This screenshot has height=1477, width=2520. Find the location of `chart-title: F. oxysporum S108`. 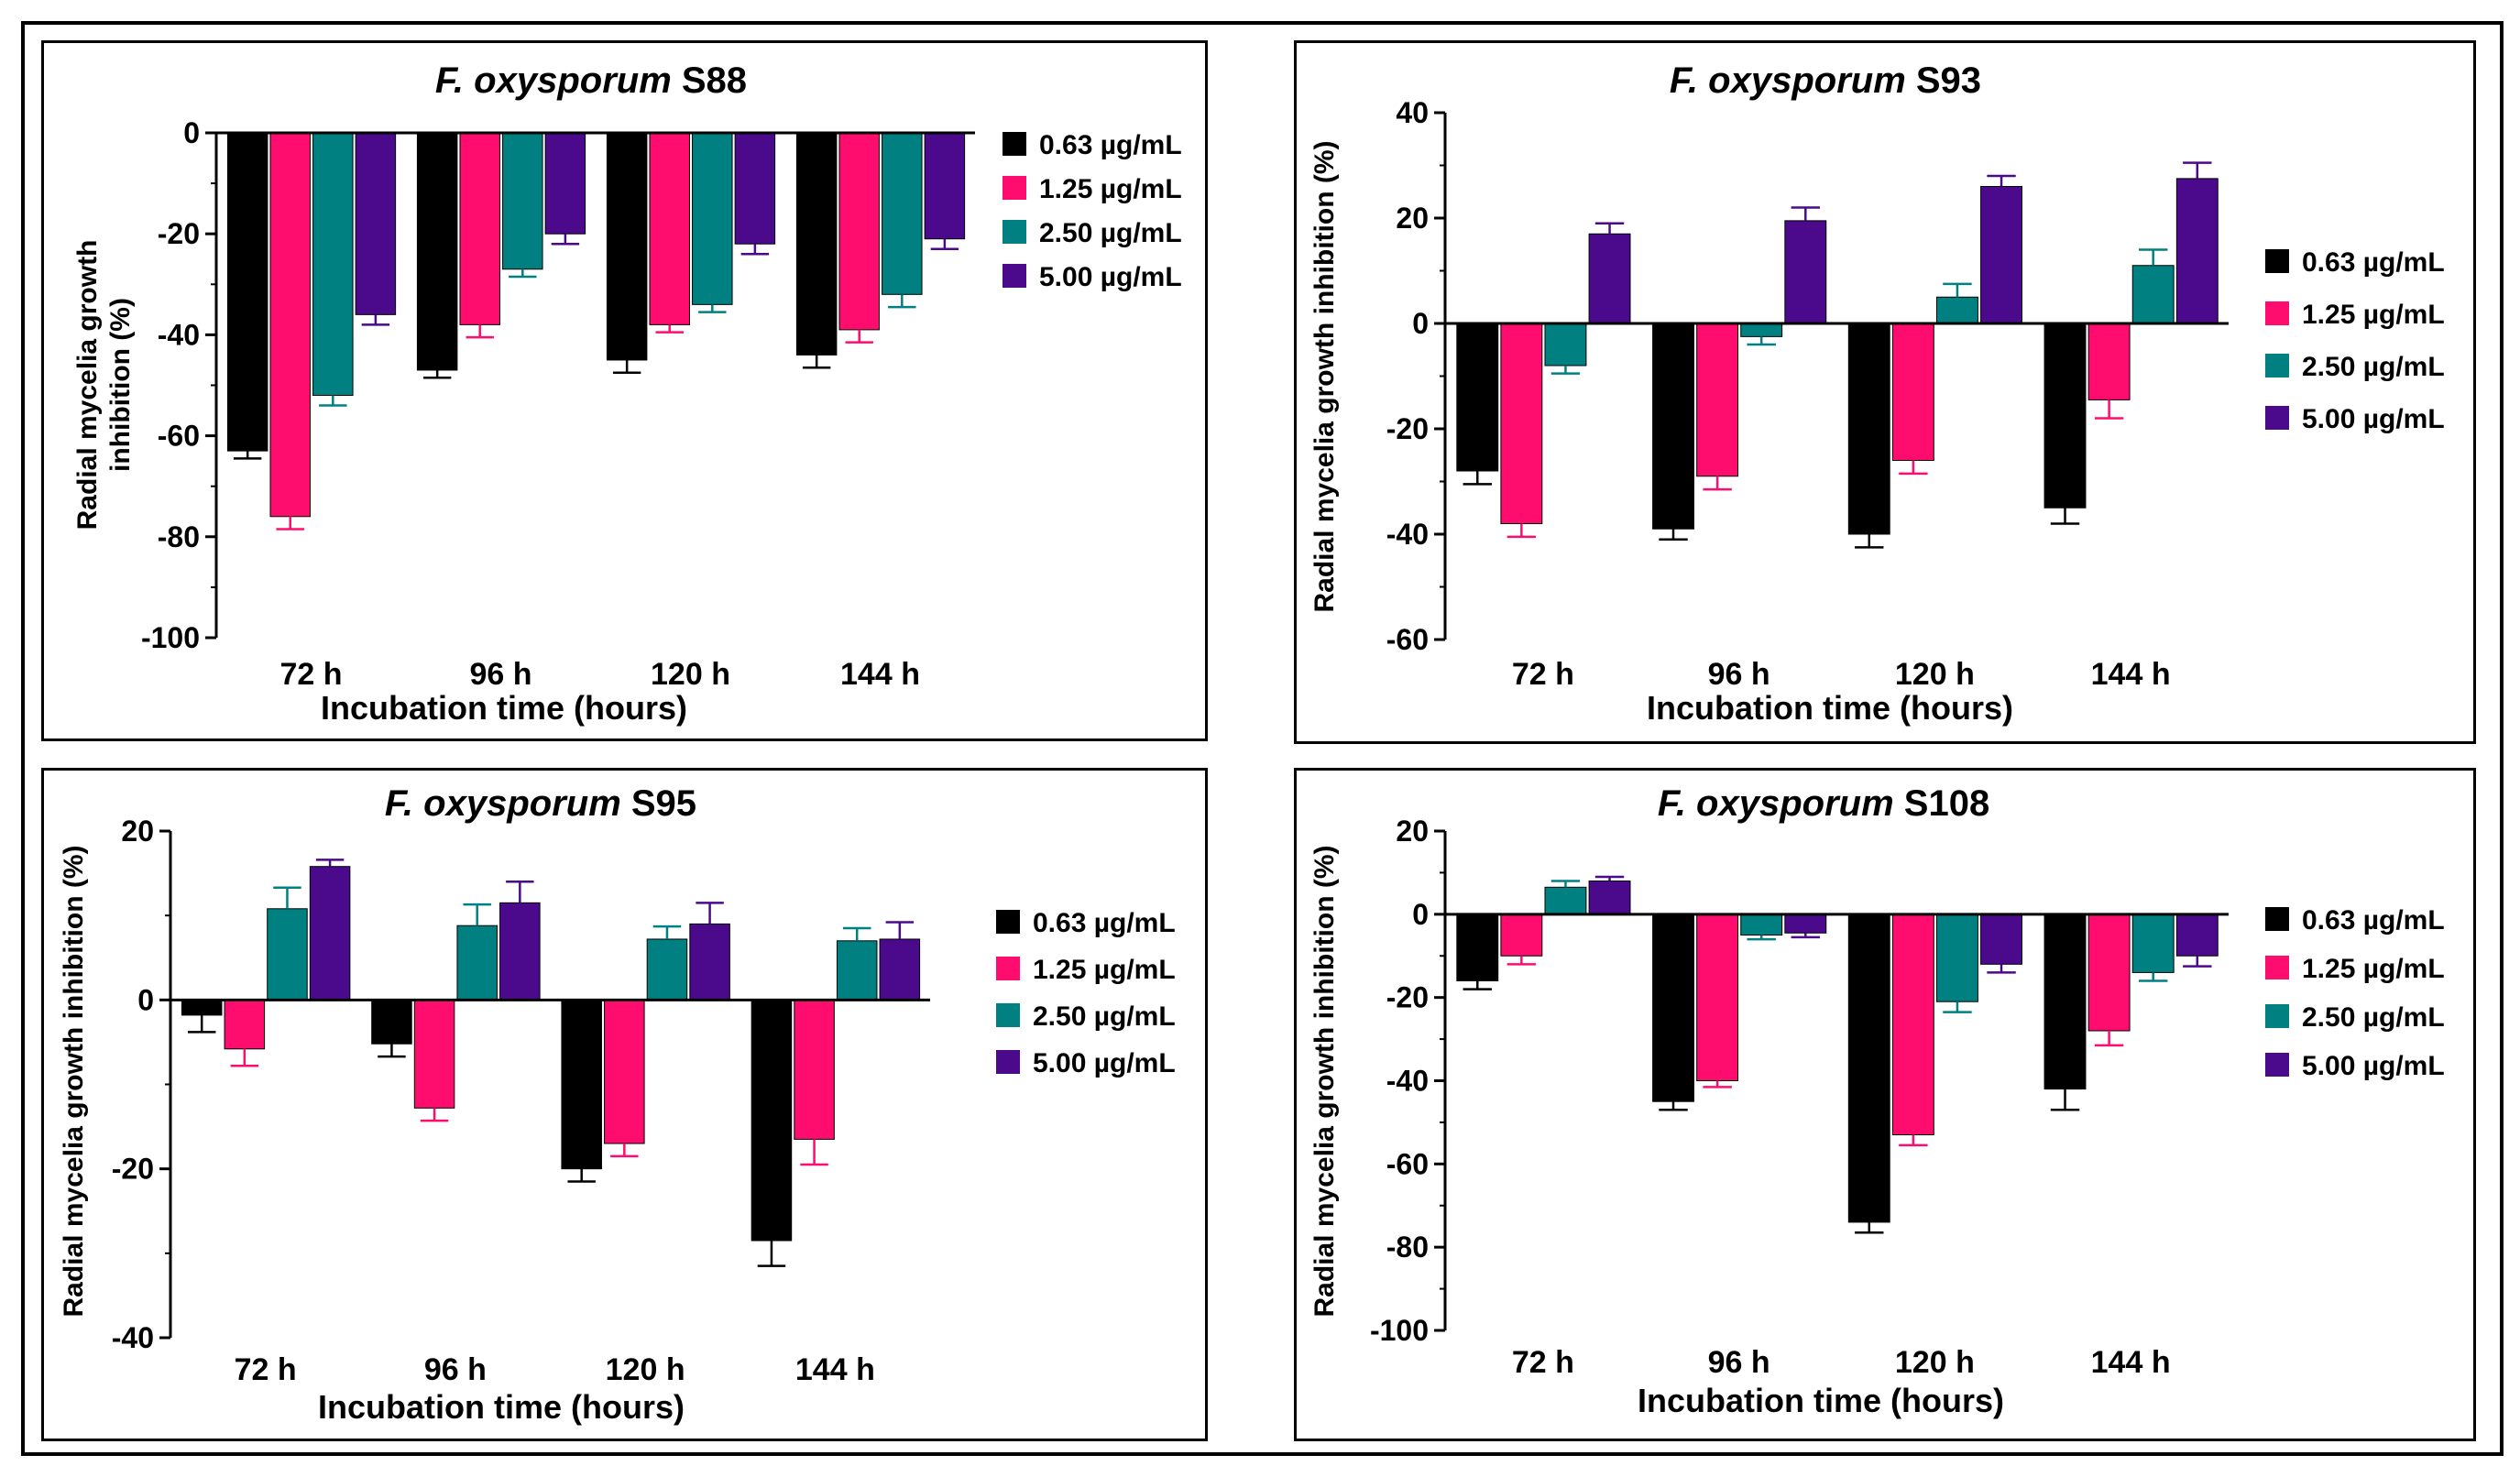

chart-title: F. oxysporum S108 is located at coordinates (1823, 803).